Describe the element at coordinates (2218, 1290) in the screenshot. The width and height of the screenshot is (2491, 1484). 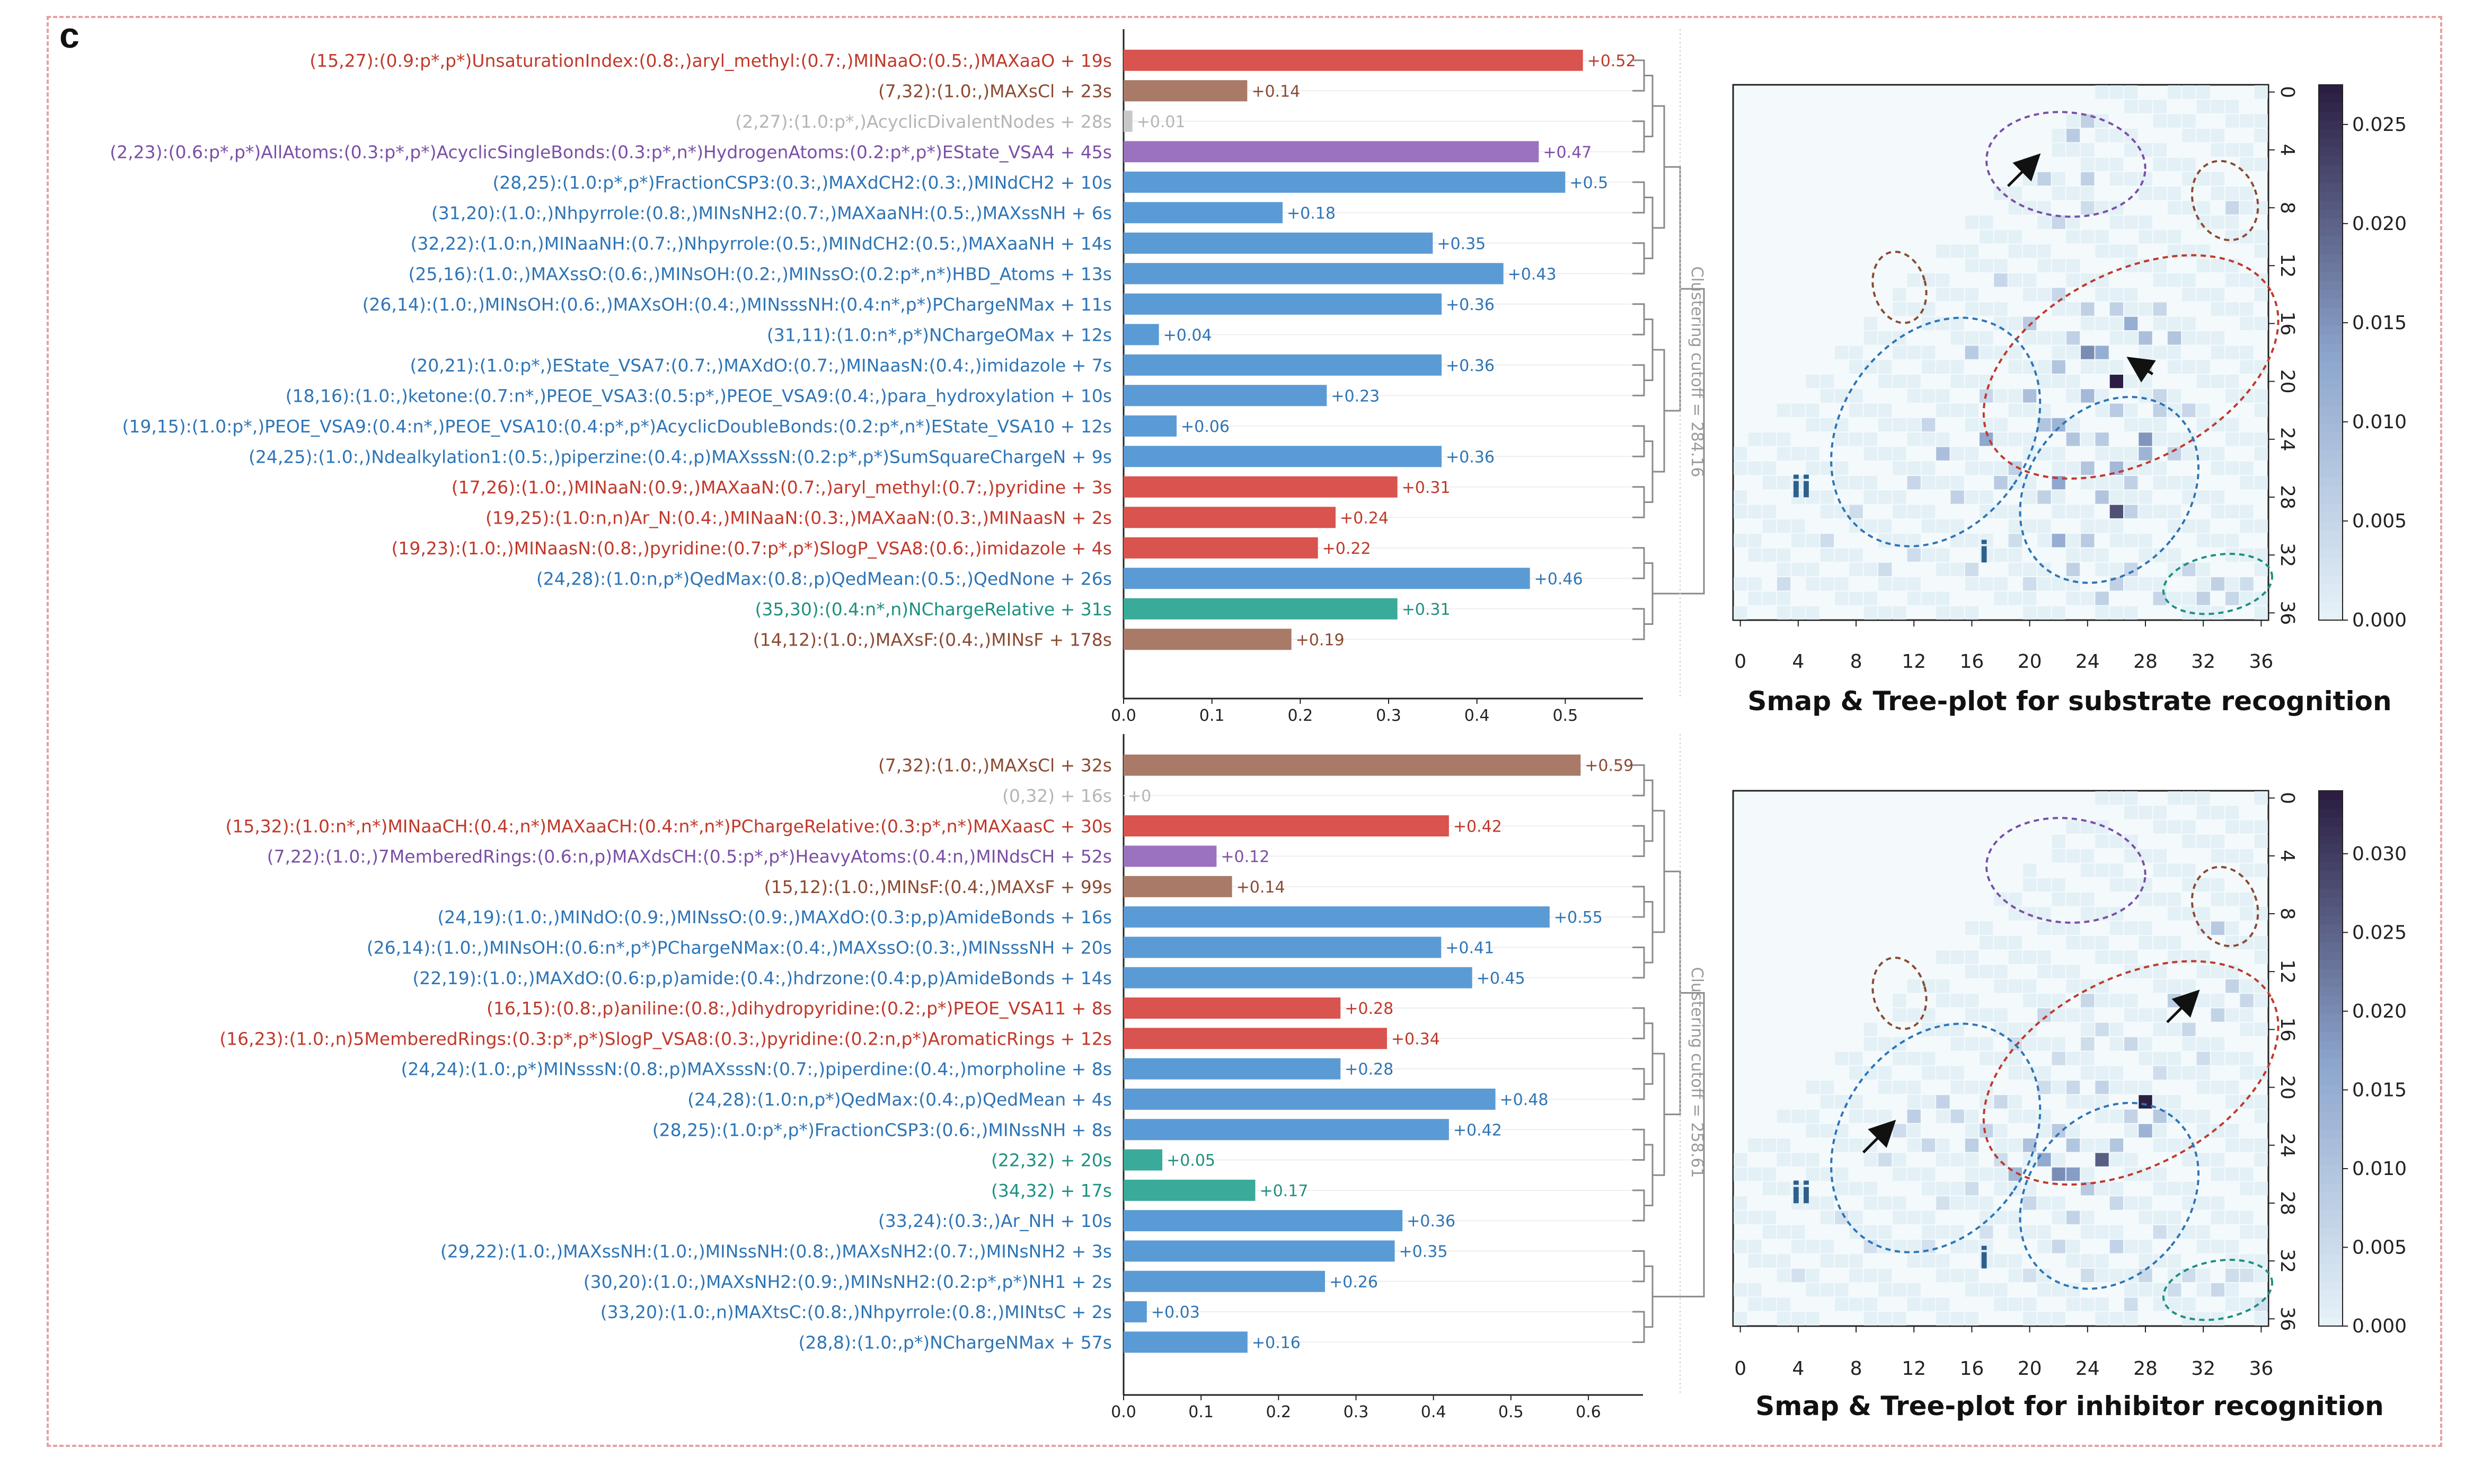
I see `region-outline-teal` at that location.